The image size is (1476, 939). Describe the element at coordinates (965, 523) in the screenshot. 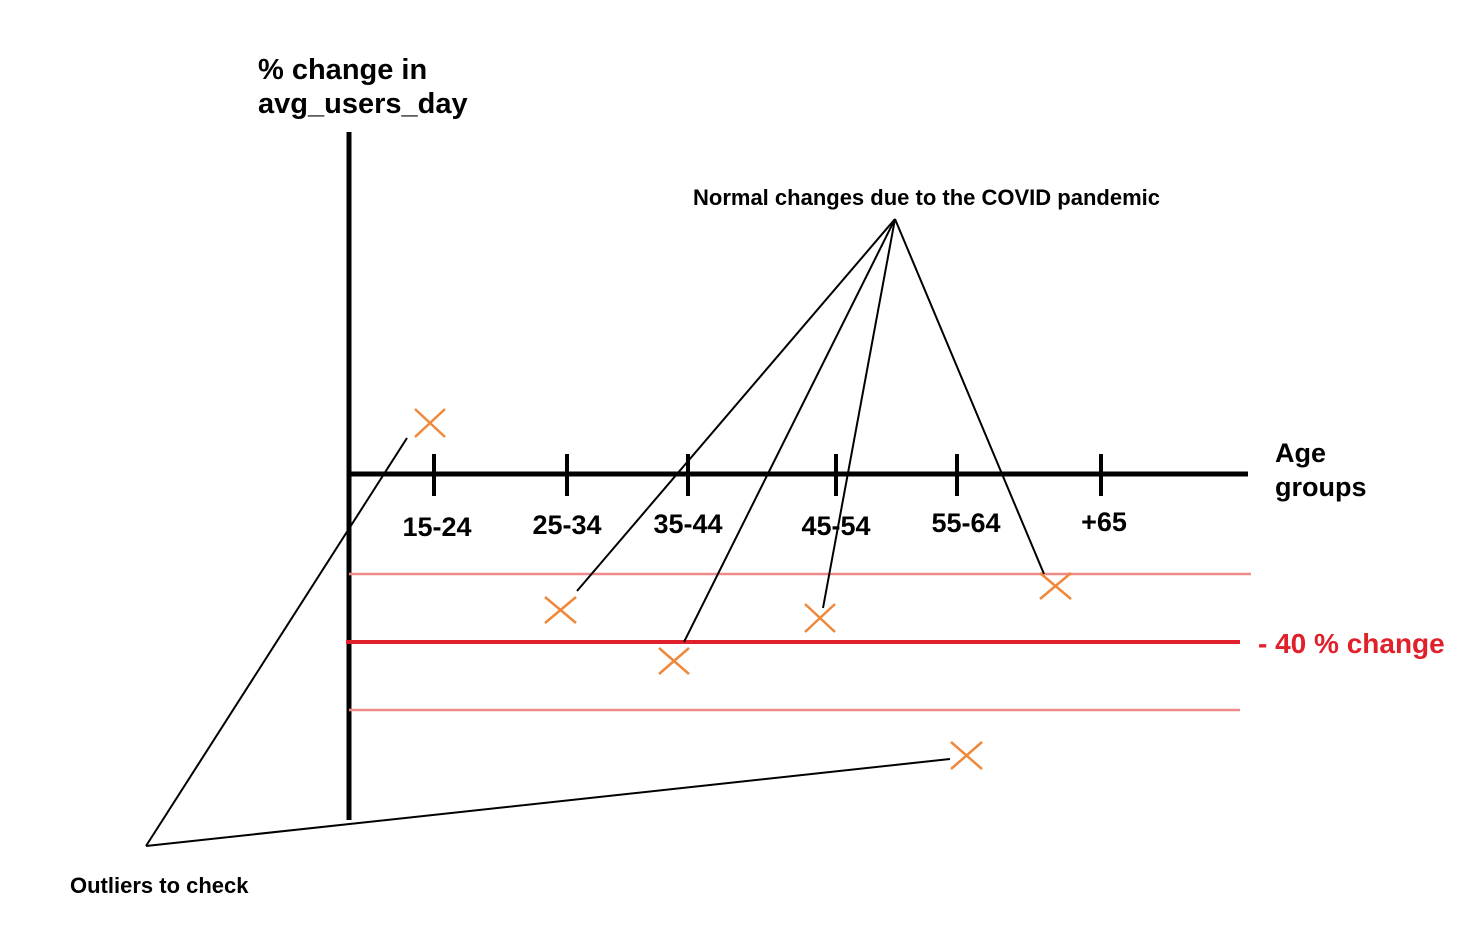

I see `tick-label-55-64: 55-64` at that location.